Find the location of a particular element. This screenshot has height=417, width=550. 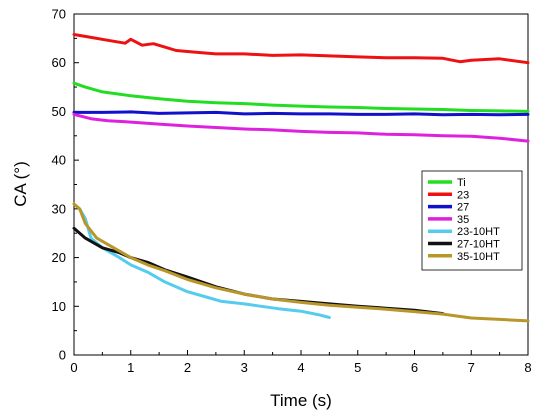

y-tick-label: 50 is located at coordinates (59, 111).